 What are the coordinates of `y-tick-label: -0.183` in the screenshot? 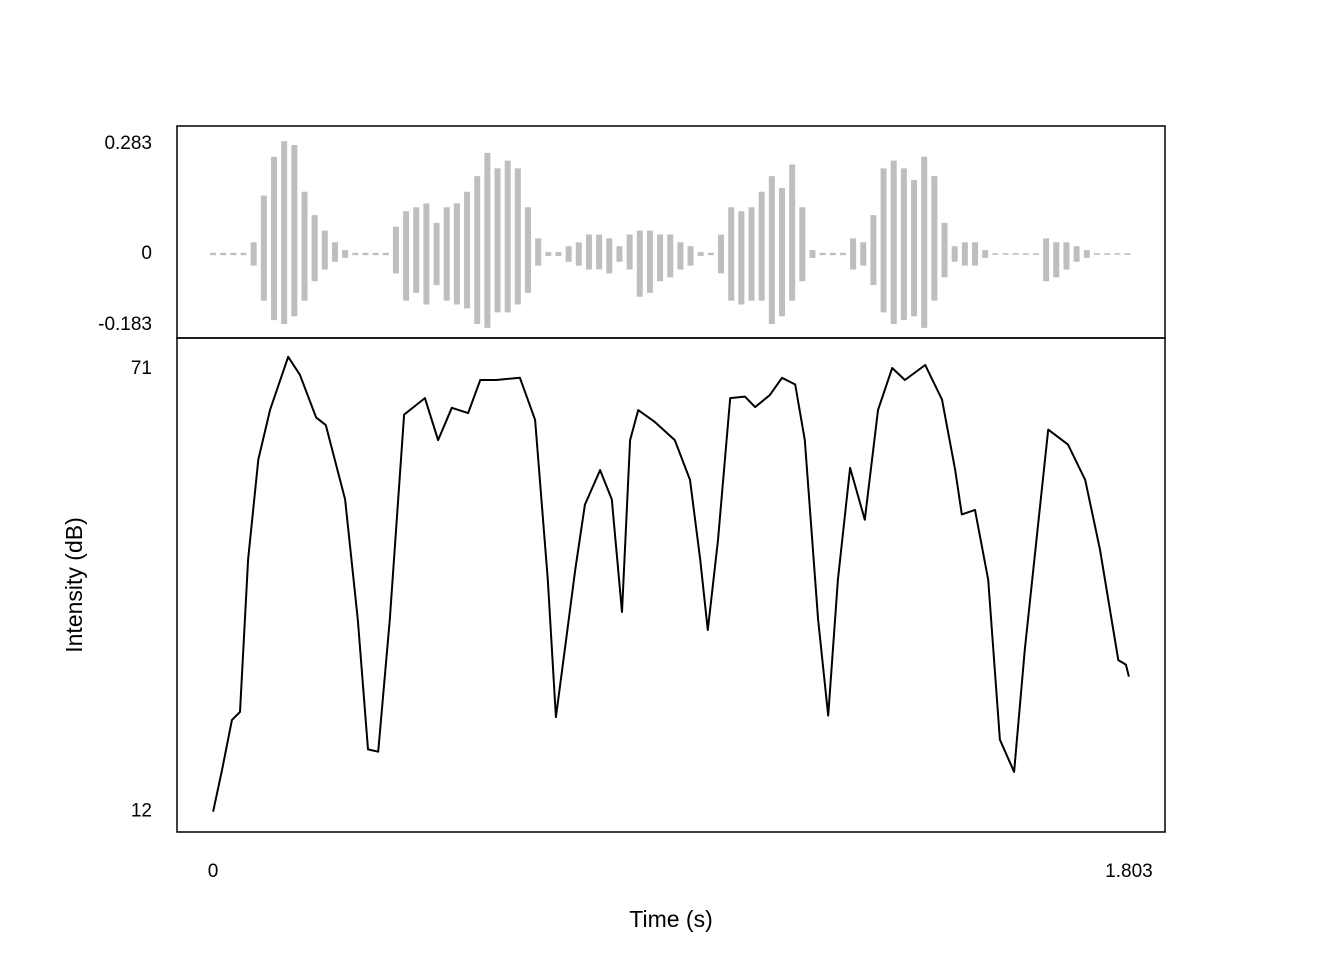 It's located at (125, 324).